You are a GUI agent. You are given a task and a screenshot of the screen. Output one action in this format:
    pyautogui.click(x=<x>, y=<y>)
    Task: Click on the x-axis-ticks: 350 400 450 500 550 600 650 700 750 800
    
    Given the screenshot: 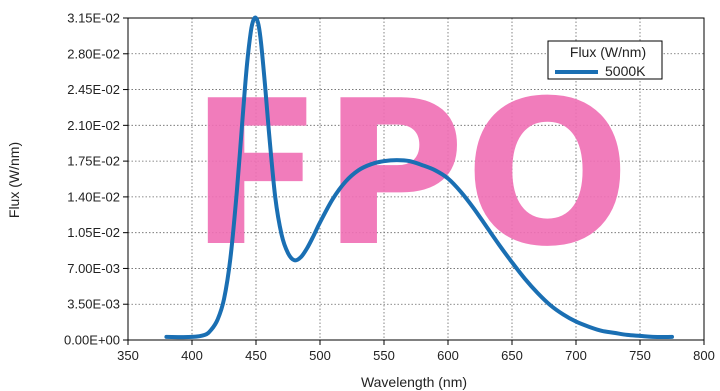 What is the action you would take?
    pyautogui.click(x=416, y=351)
    